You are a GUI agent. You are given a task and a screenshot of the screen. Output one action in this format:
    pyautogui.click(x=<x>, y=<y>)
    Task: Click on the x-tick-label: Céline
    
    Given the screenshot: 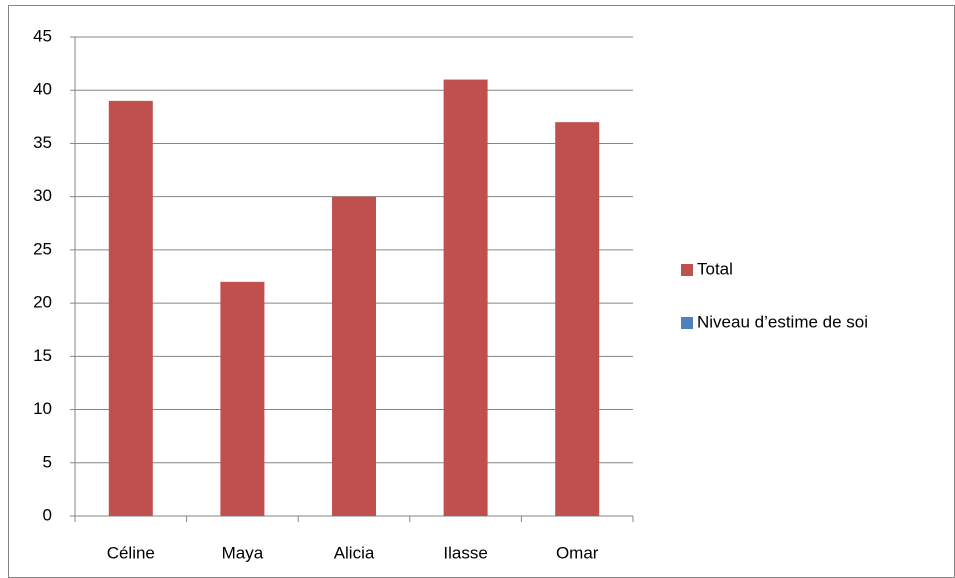 What is the action you would take?
    pyautogui.click(x=131, y=552)
    